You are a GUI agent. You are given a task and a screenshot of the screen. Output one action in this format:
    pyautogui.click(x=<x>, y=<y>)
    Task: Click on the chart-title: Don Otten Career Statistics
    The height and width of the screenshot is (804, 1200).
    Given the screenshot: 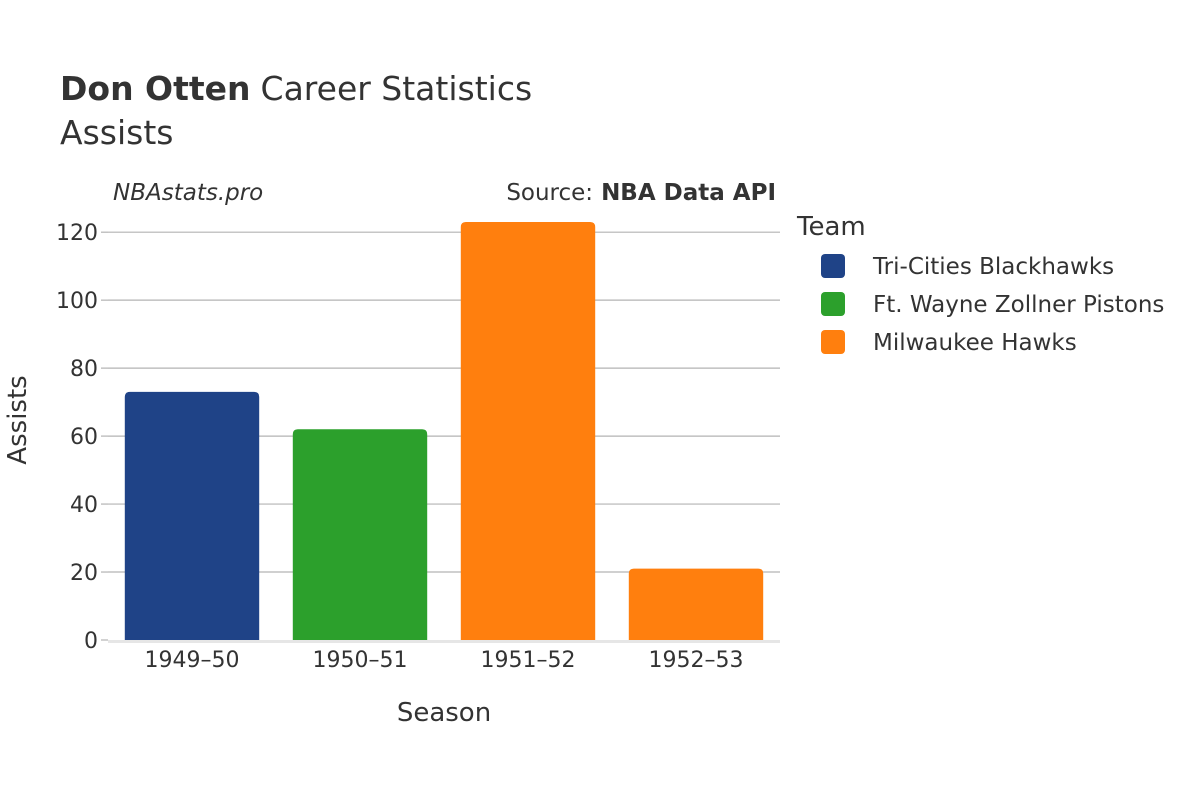 What is the action you would take?
    pyautogui.click(x=296, y=88)
    